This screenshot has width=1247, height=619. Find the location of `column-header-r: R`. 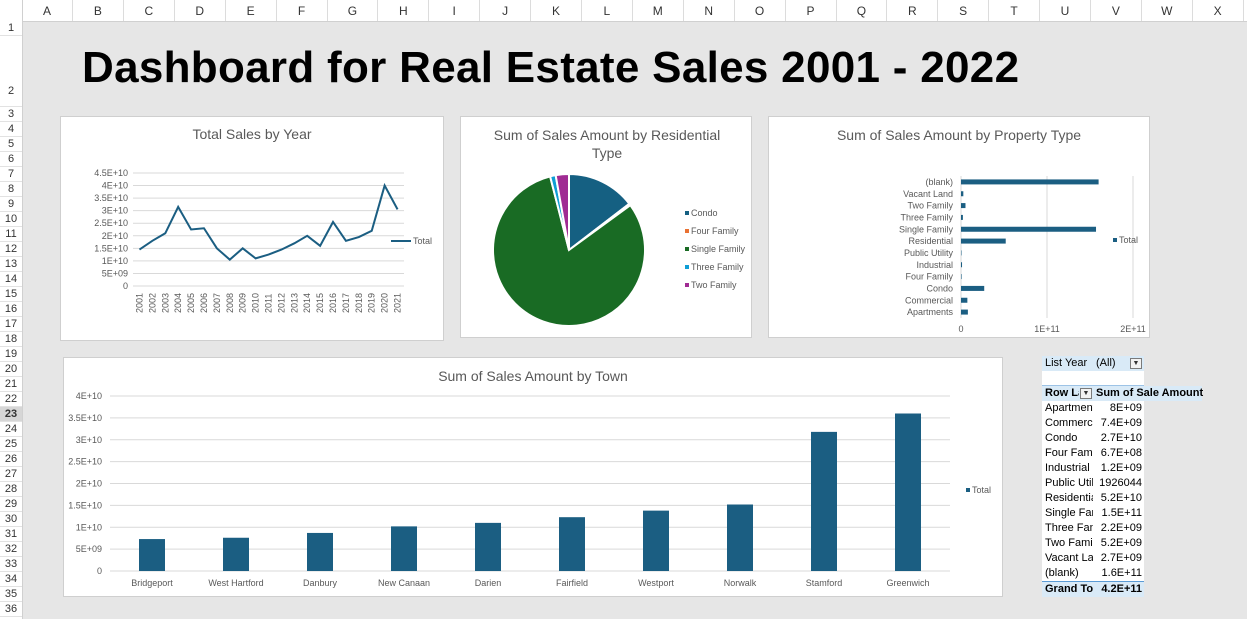

column-header-r: R is located at coordinates (913, 10).